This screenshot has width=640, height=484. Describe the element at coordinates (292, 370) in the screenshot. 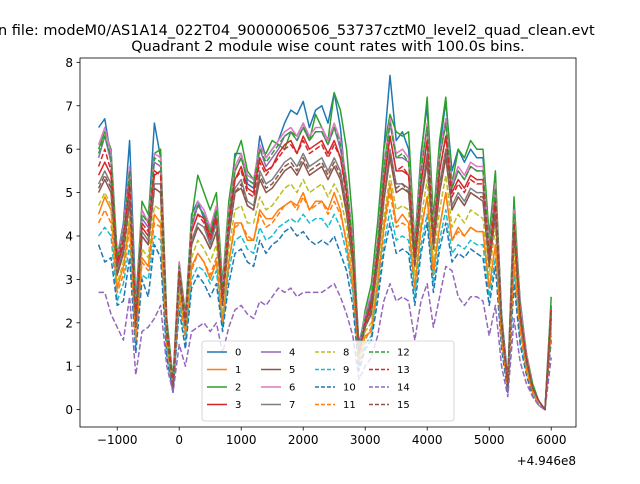

I see `legend-label-5: 5` at that location.